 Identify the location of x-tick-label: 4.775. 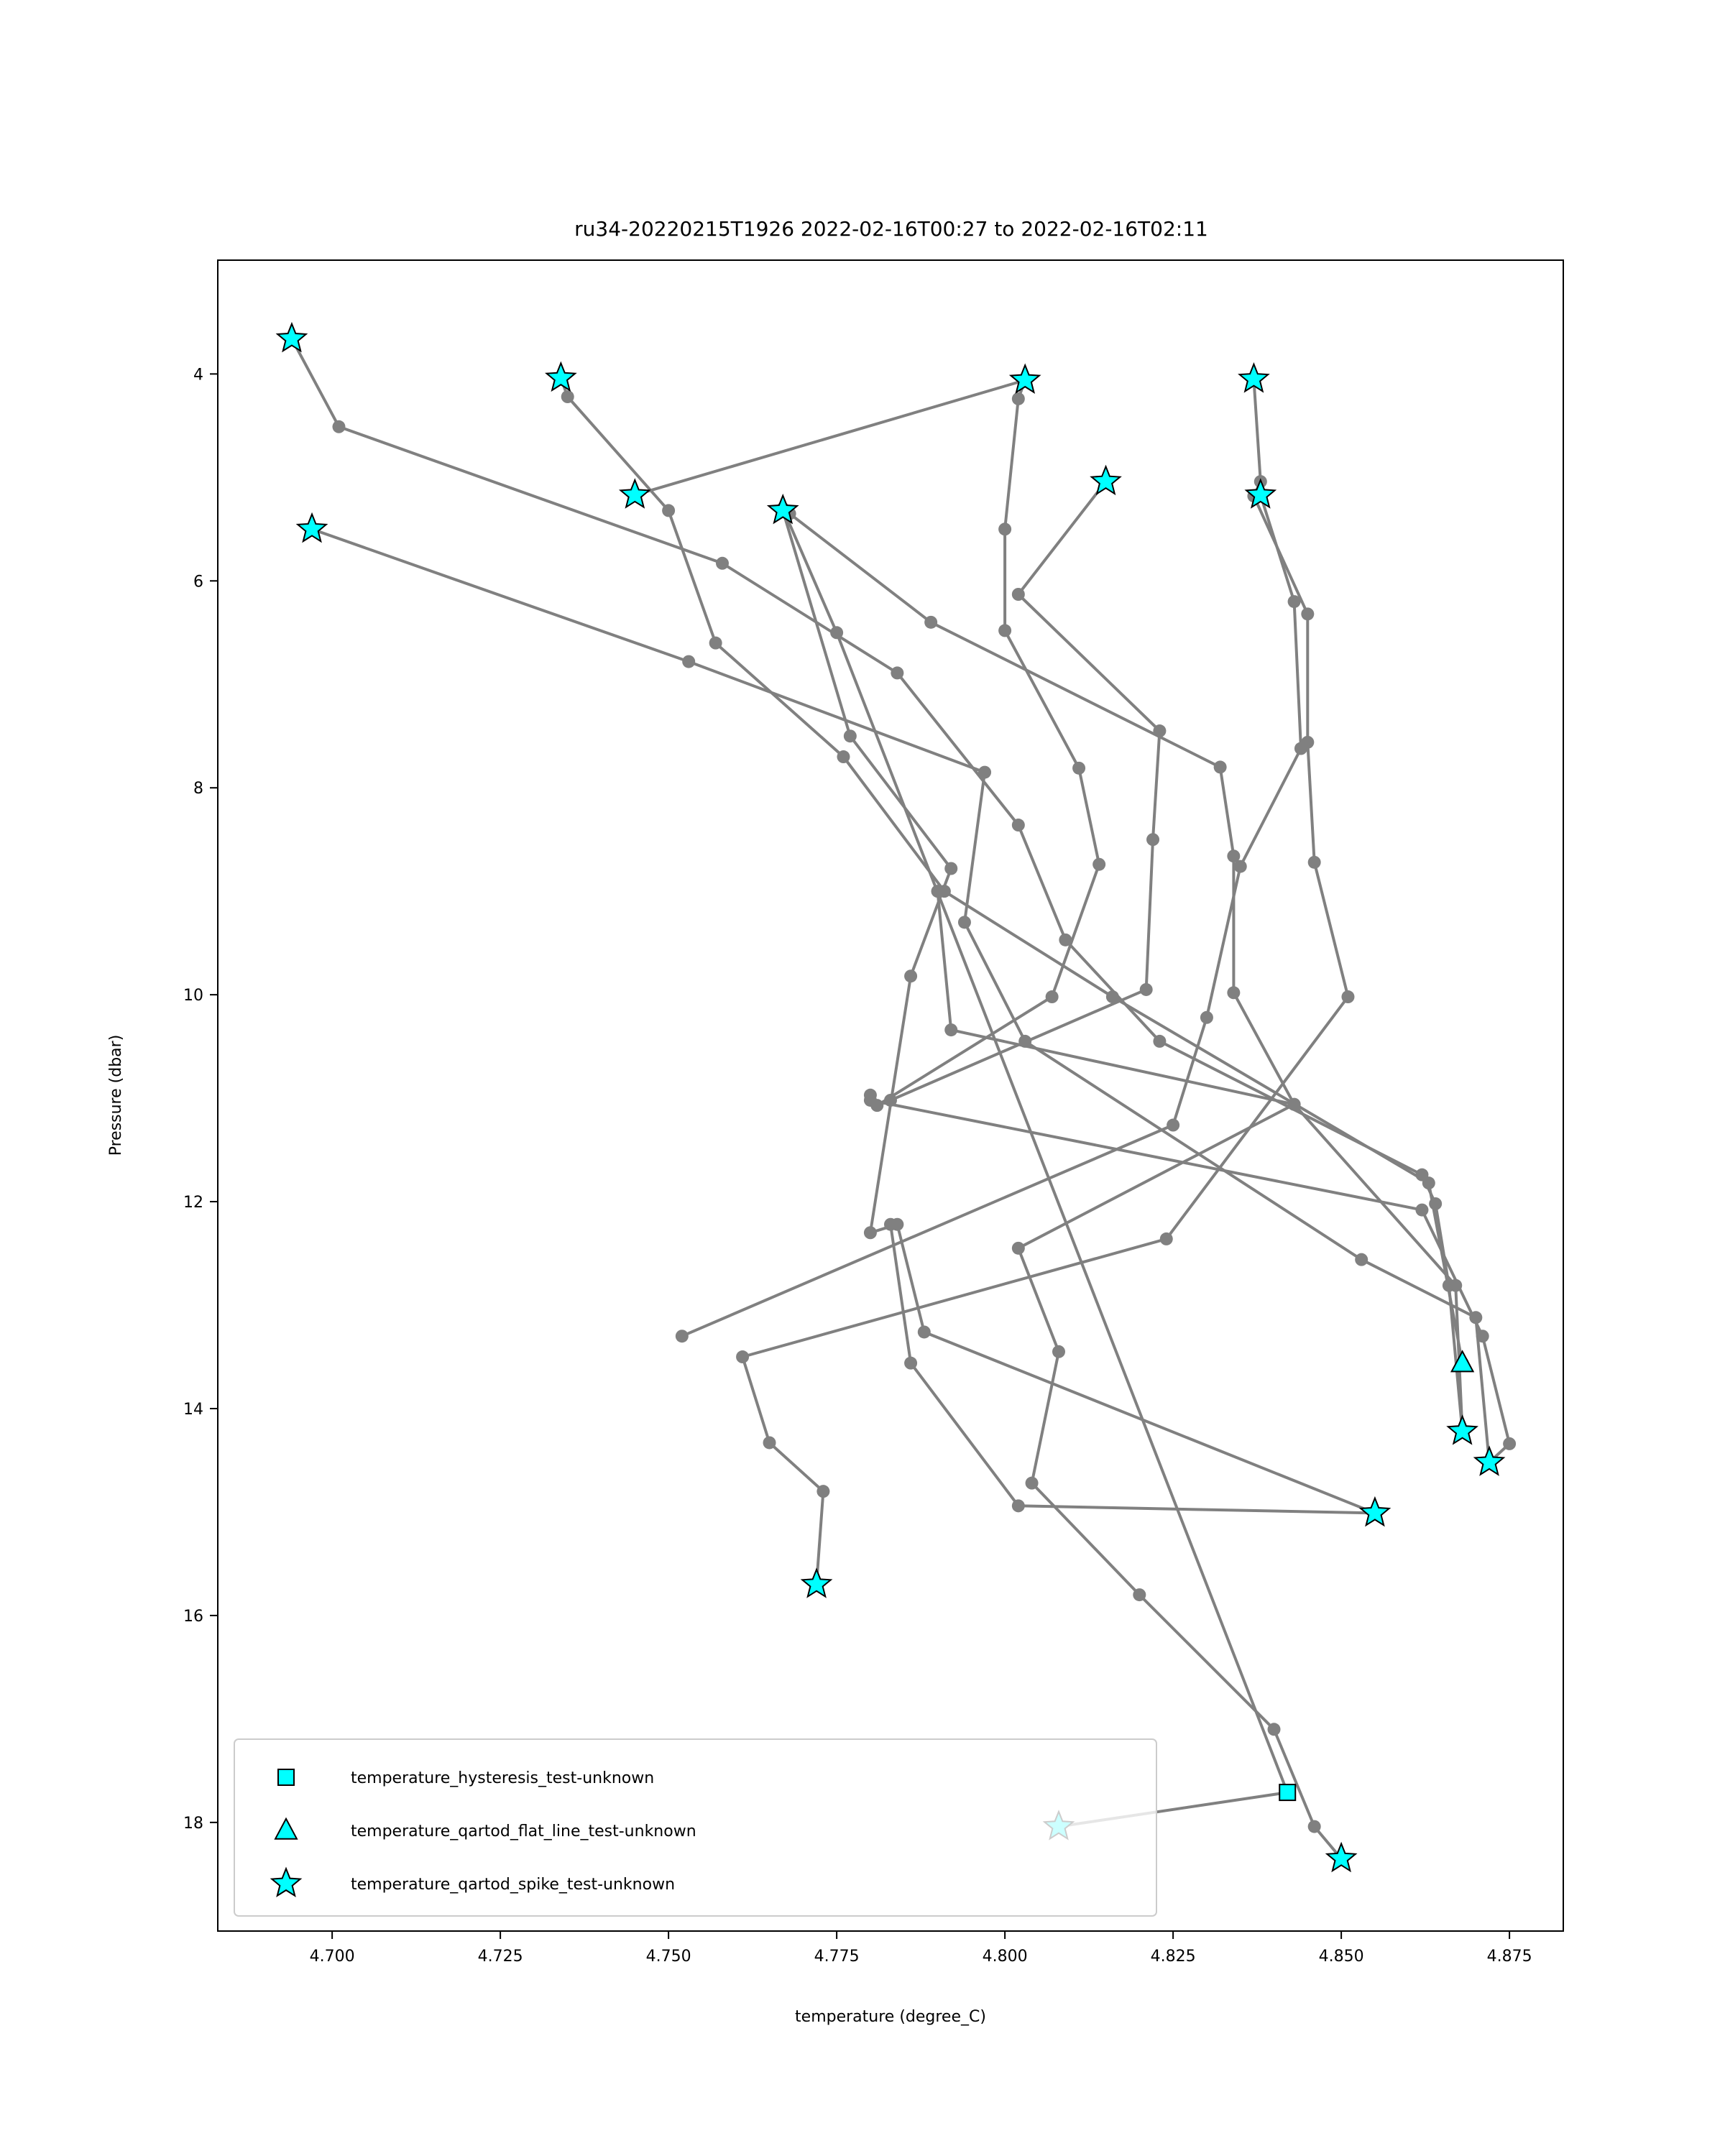
(837, 1957).